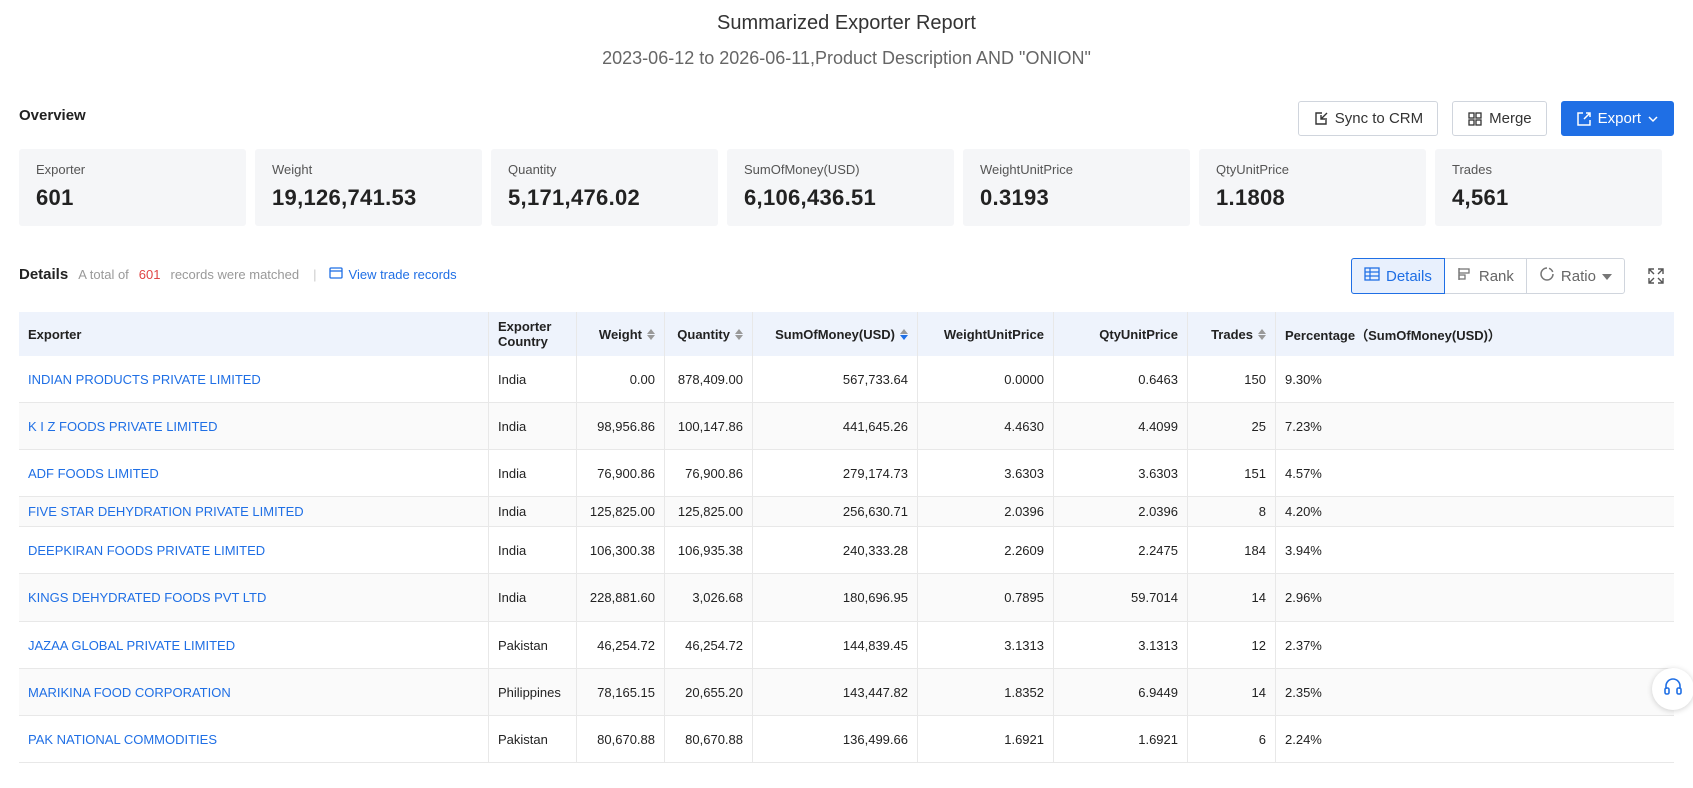 The image size is (1693, 788). Describe the element at coordinates (55, 334) in the screenshot. I see `col-label: Exporter` at that location.